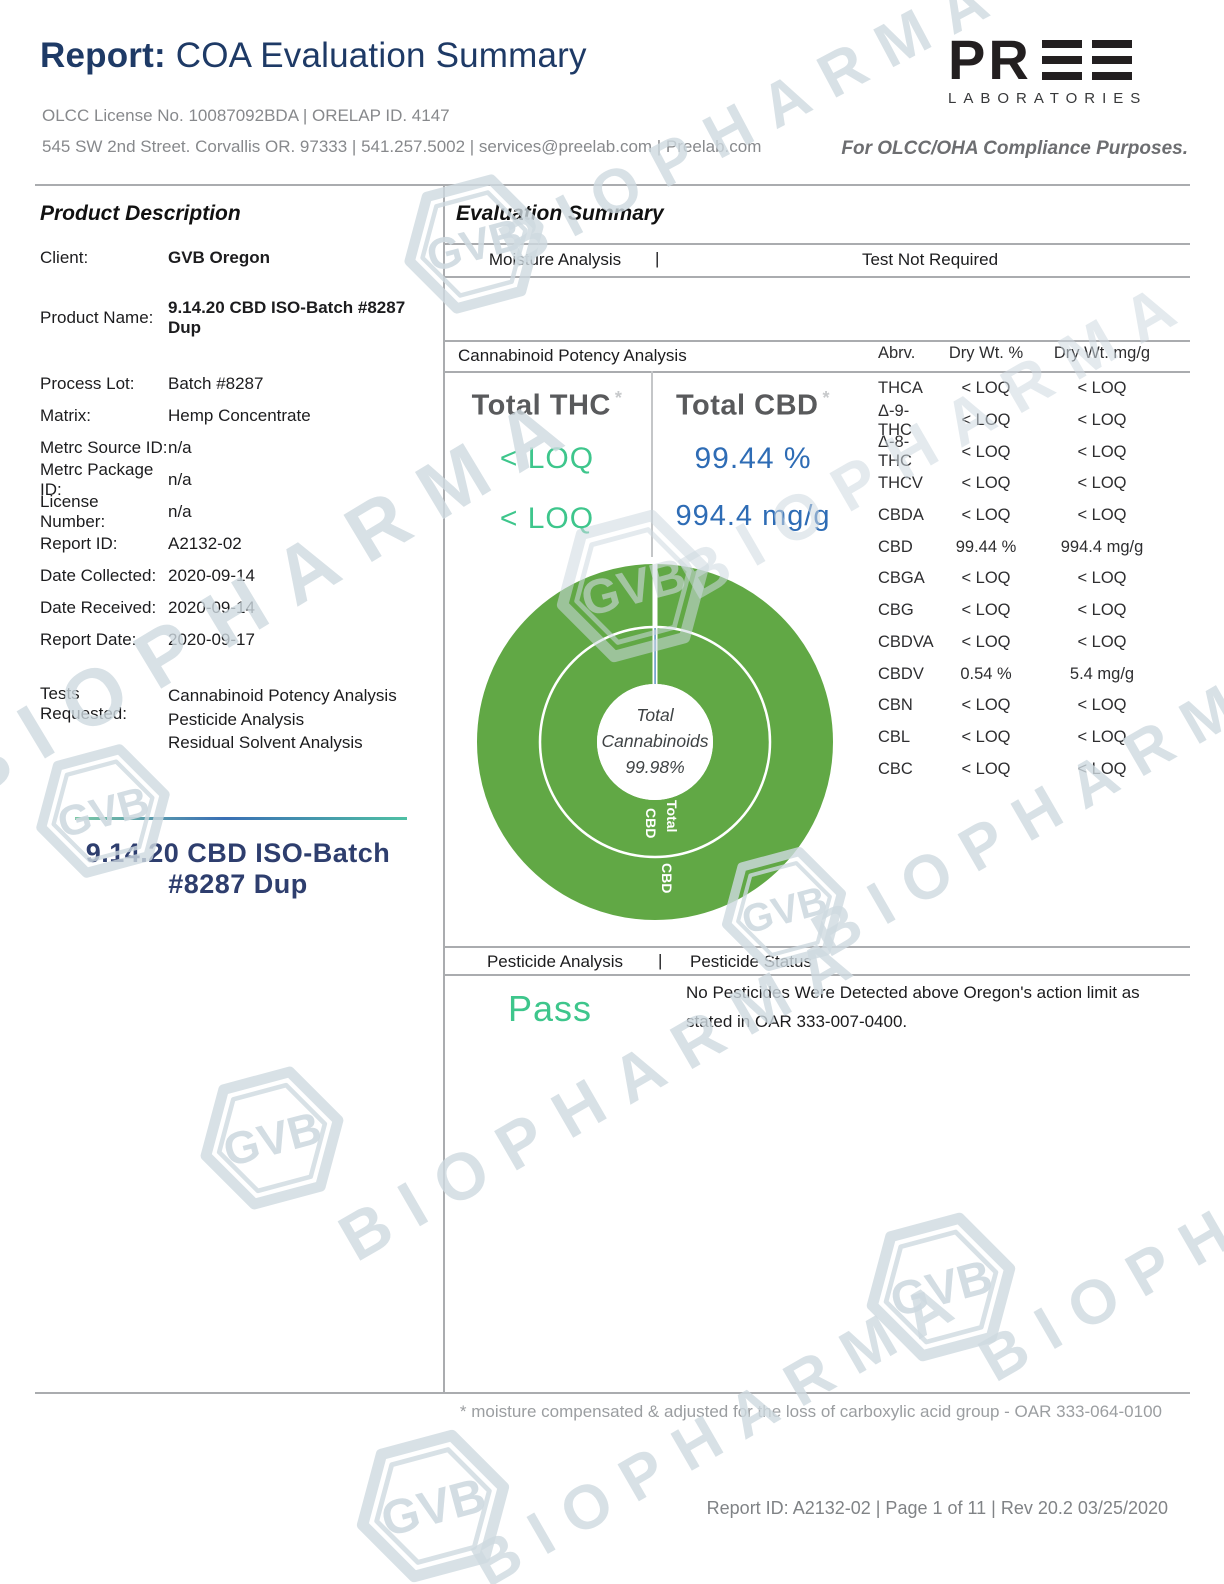 The height and width of the screenshot is (1584, 1224). I want to click on pree-logo-laboratories-text: LABORATORIES, so click(1048, 98).